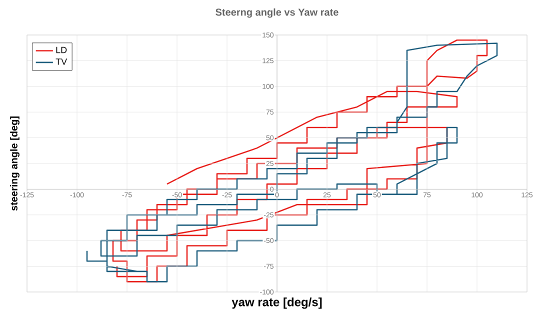 The image size is (537, 320). What do you see at coordinates (15, 163) in the screenshot?
I see `y-axis-title: steering angle [deg]` at bounding box center [15, 163].